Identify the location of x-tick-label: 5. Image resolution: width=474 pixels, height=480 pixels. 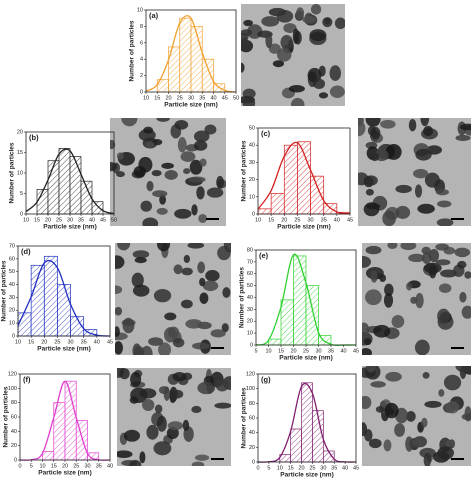
(255, 351).